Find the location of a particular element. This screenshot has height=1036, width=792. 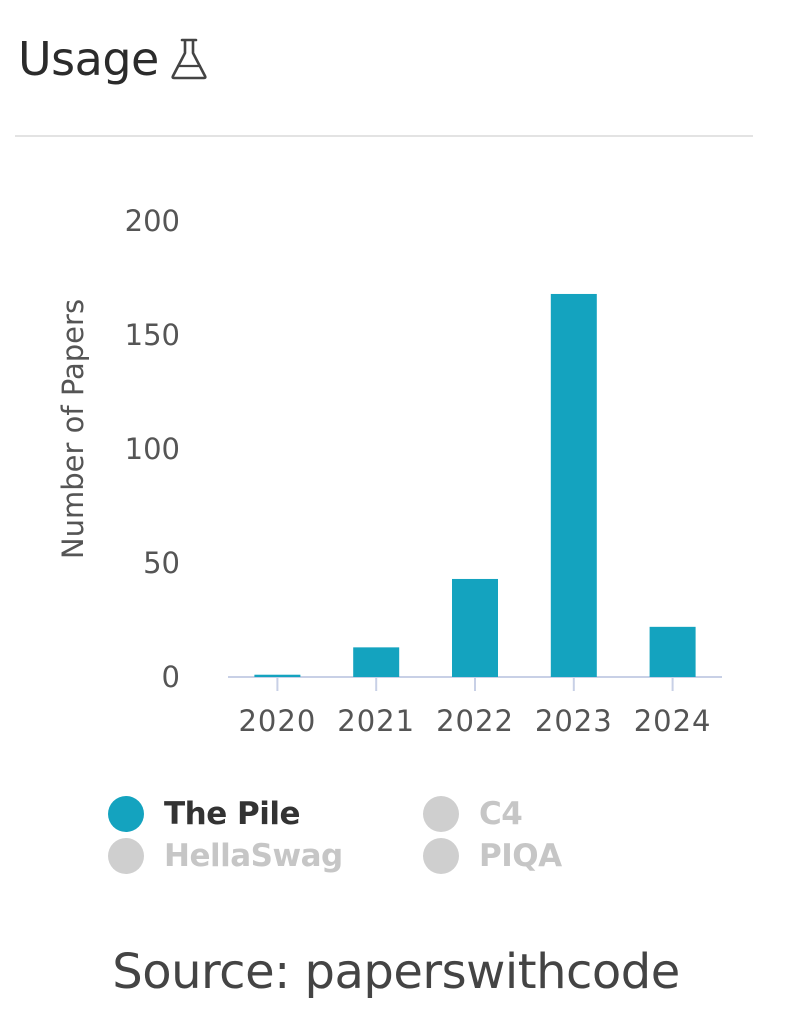

page-title: Usage is located at coordinates (88, 59).